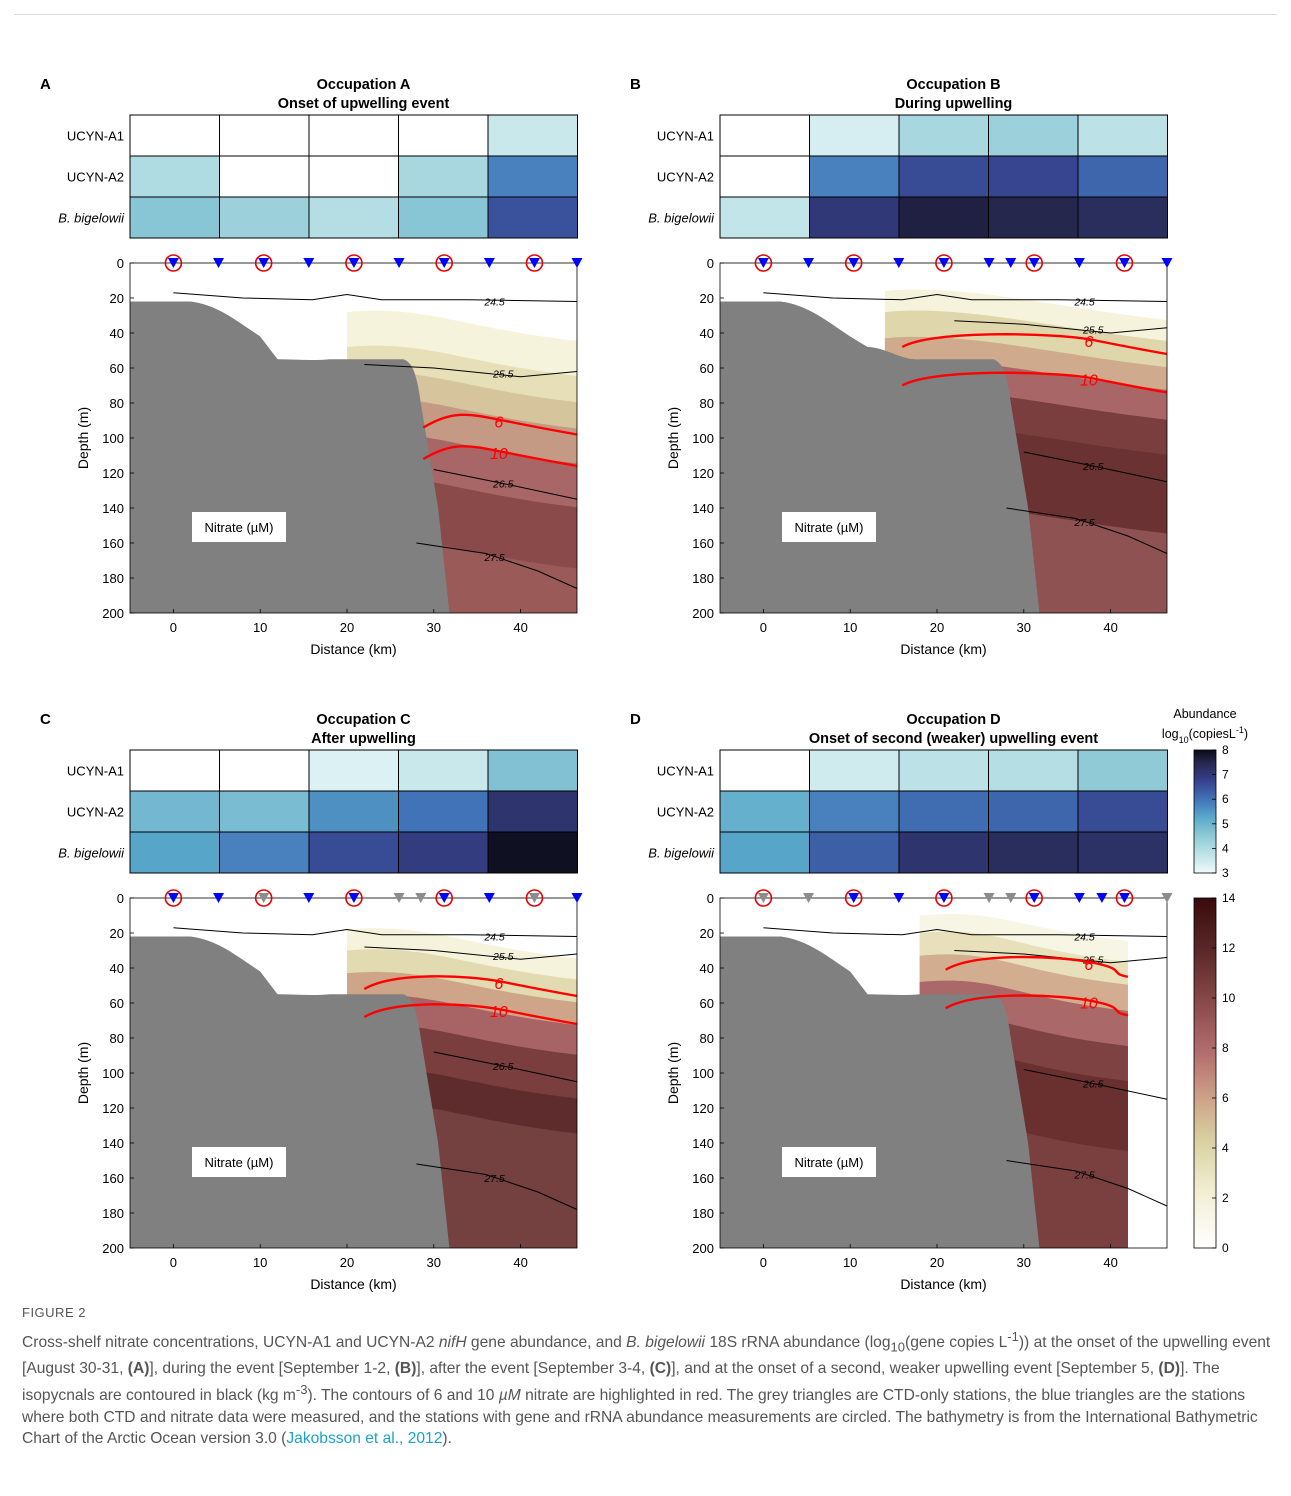 Image resolution: width=1291 pixels, height=1496 pixels. I want to click on citation-link: Jakobsson et al., 2012, so click(364, 1439).